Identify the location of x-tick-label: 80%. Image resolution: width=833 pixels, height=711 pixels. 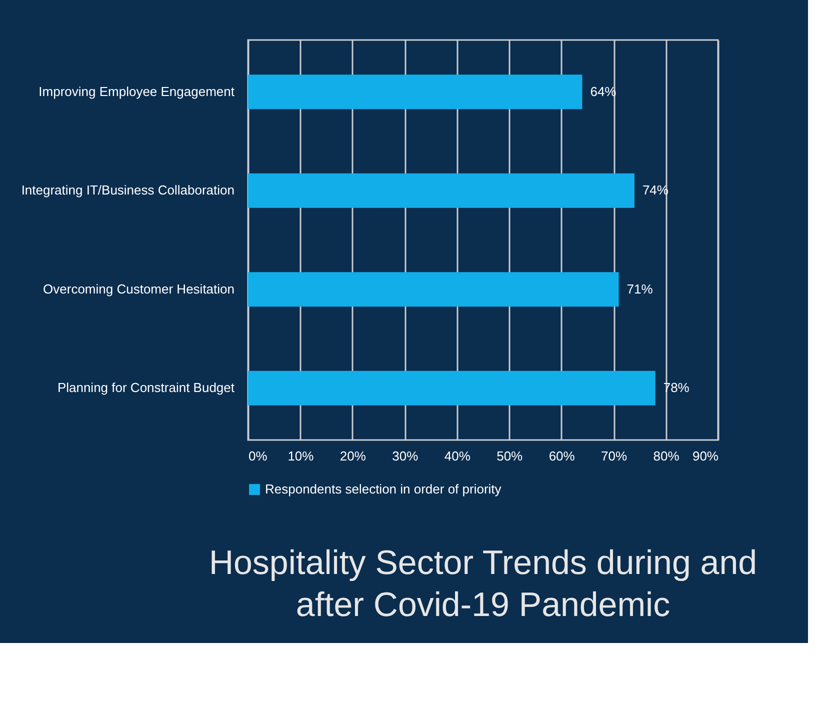
(666, 456).